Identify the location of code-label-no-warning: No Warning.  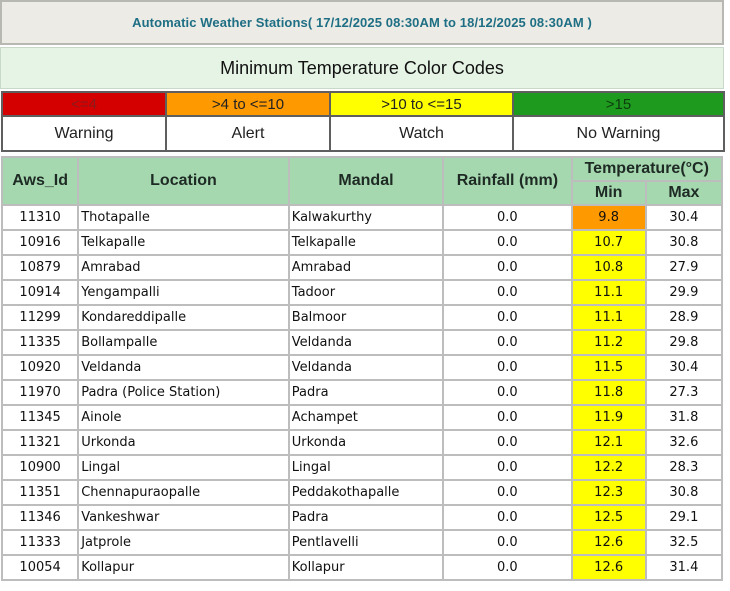
(618, 133).